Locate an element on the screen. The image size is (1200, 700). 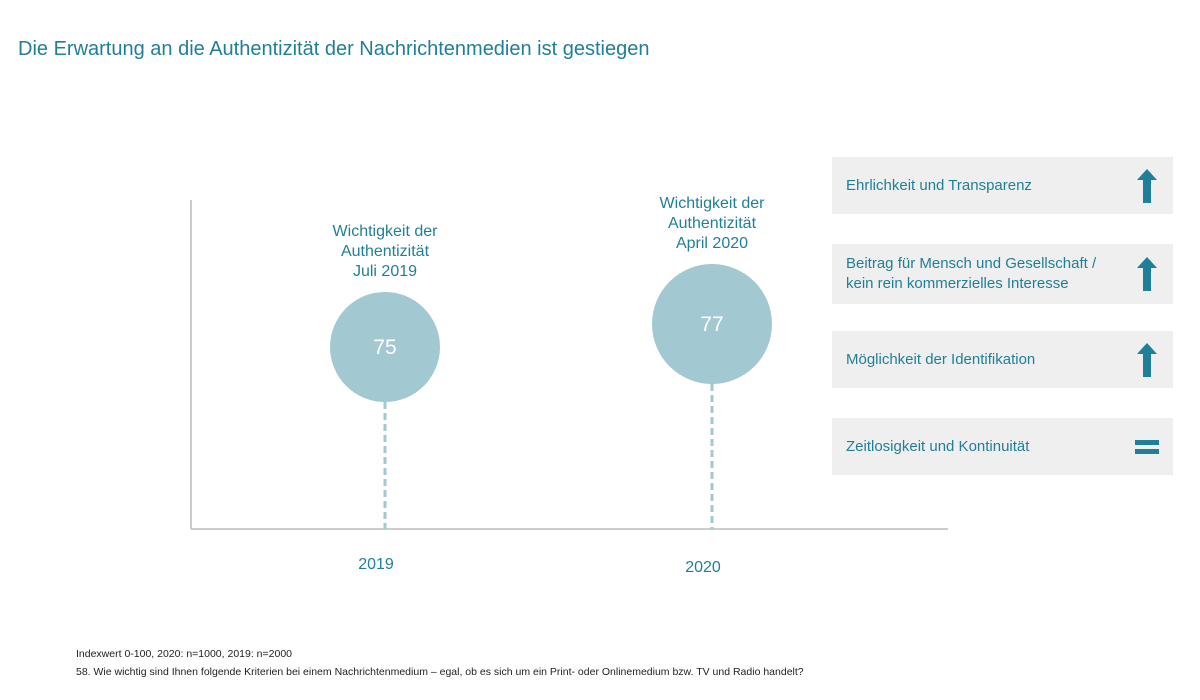
equal-icon is located at coordinates (1147, 447).